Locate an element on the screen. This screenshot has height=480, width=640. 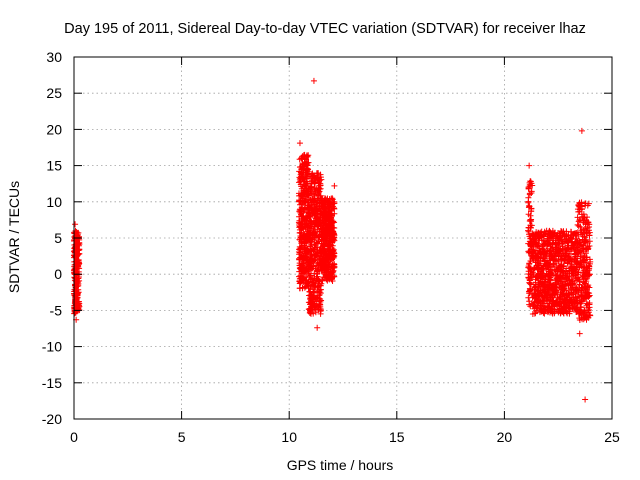
data-point-outlier is located at coordinates (299, 143).